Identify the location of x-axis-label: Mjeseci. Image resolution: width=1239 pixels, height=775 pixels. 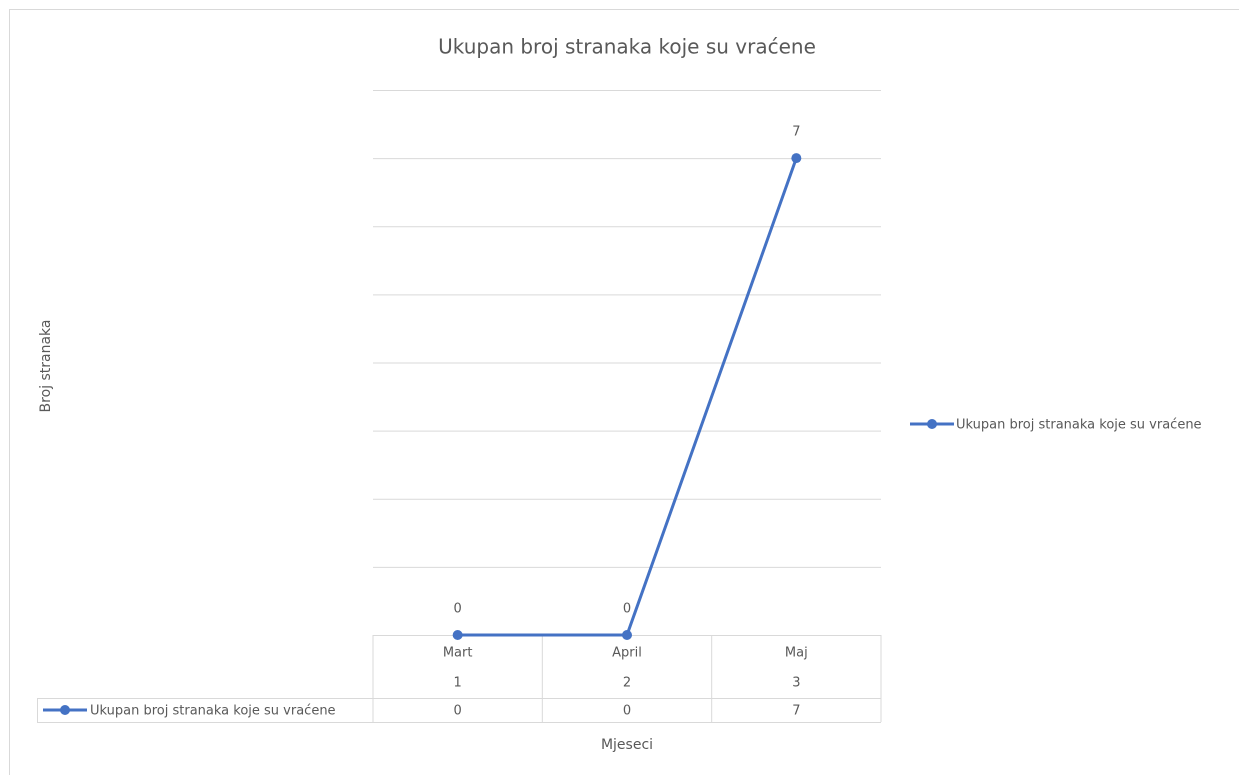
(627, 745).